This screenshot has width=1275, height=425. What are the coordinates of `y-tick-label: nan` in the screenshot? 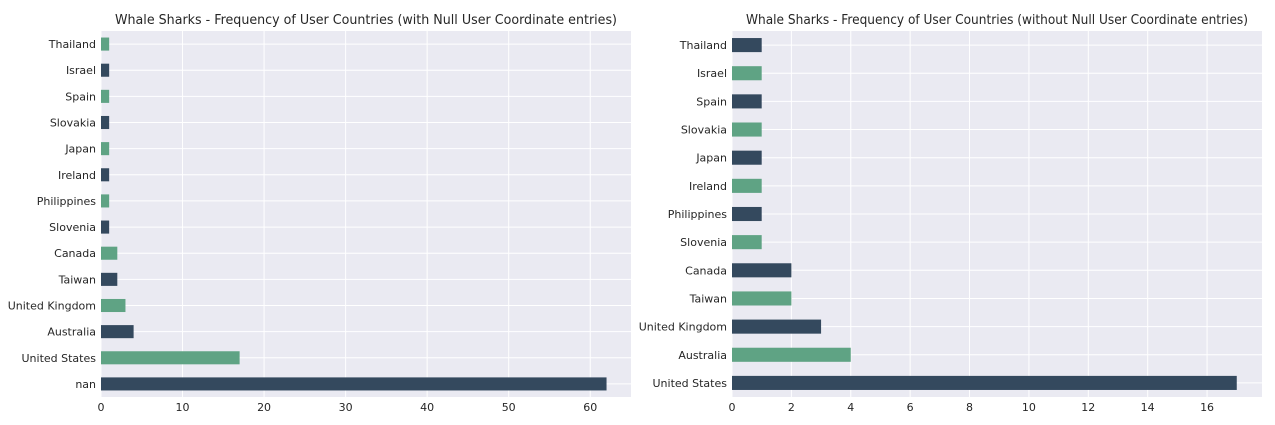 It's located at (85, 384).